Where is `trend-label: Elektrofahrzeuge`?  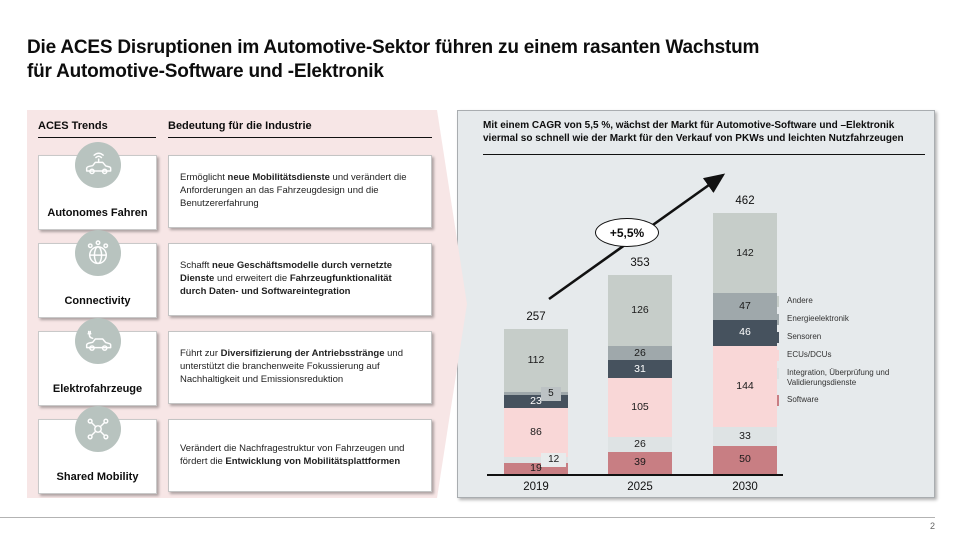 trend-label: Elektrofahrzeuge is located at coordinates (97, 389).